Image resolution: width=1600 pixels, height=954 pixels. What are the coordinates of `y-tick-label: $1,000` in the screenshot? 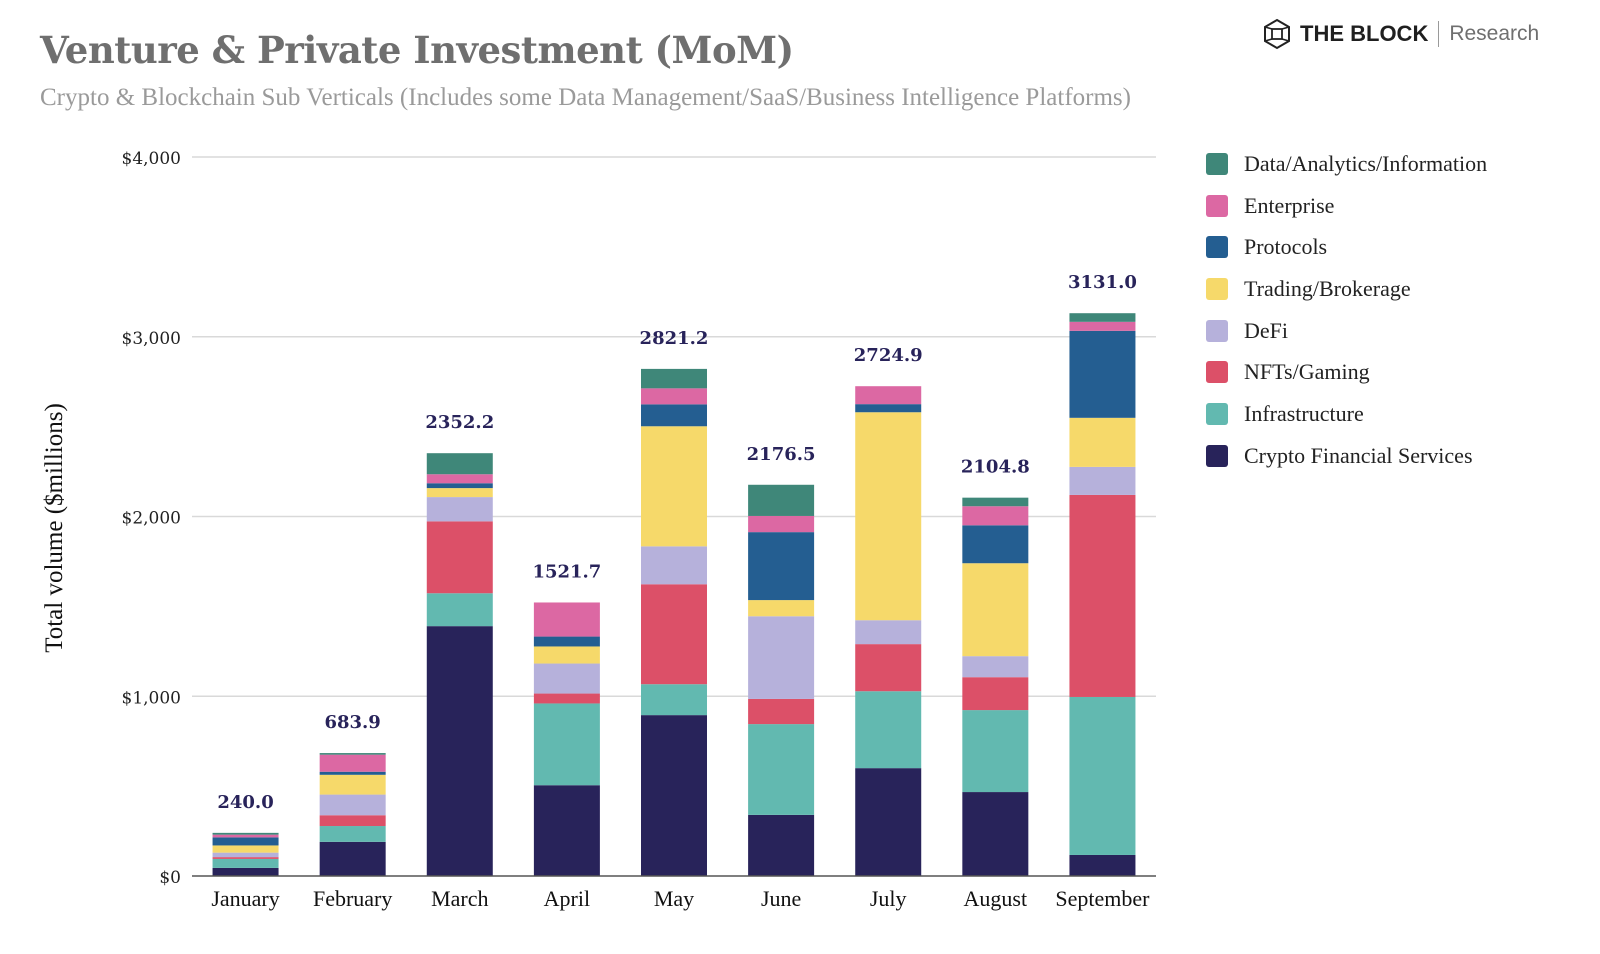 It's located at (151, 698).